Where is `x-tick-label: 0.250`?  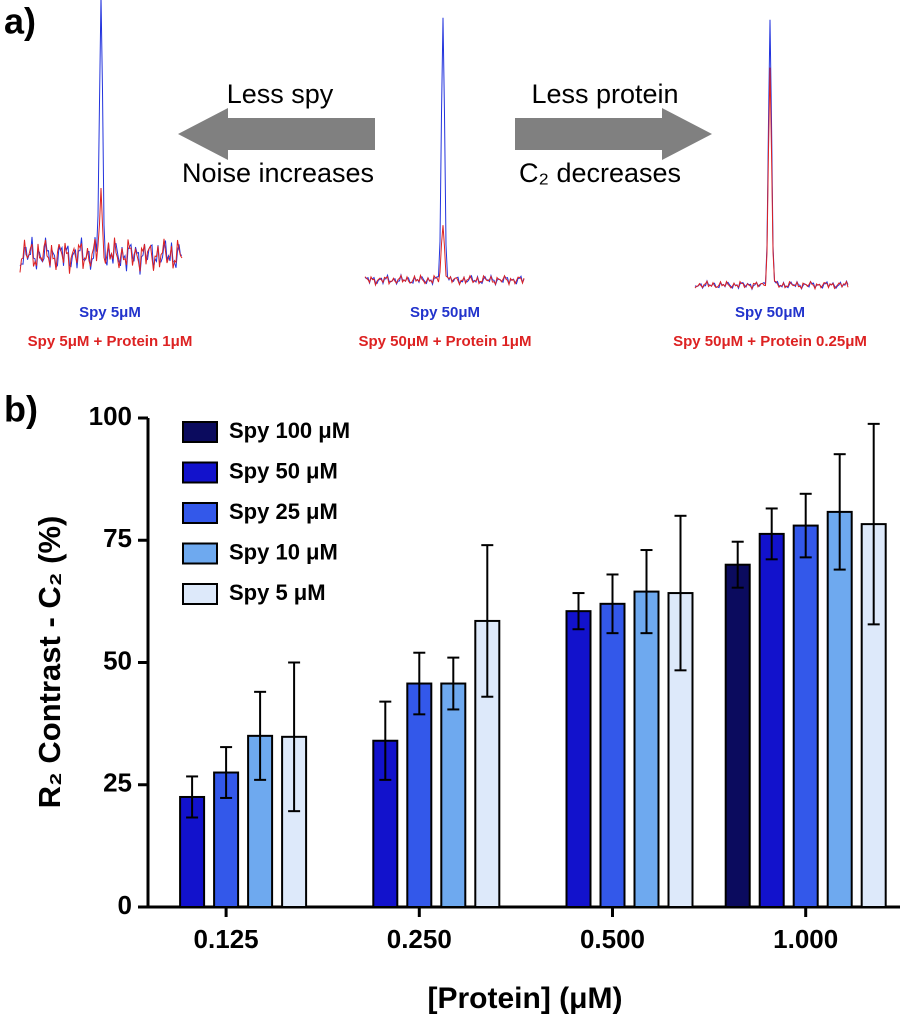 x-tick-label: 0.250 is located at coordinates (419, 939).